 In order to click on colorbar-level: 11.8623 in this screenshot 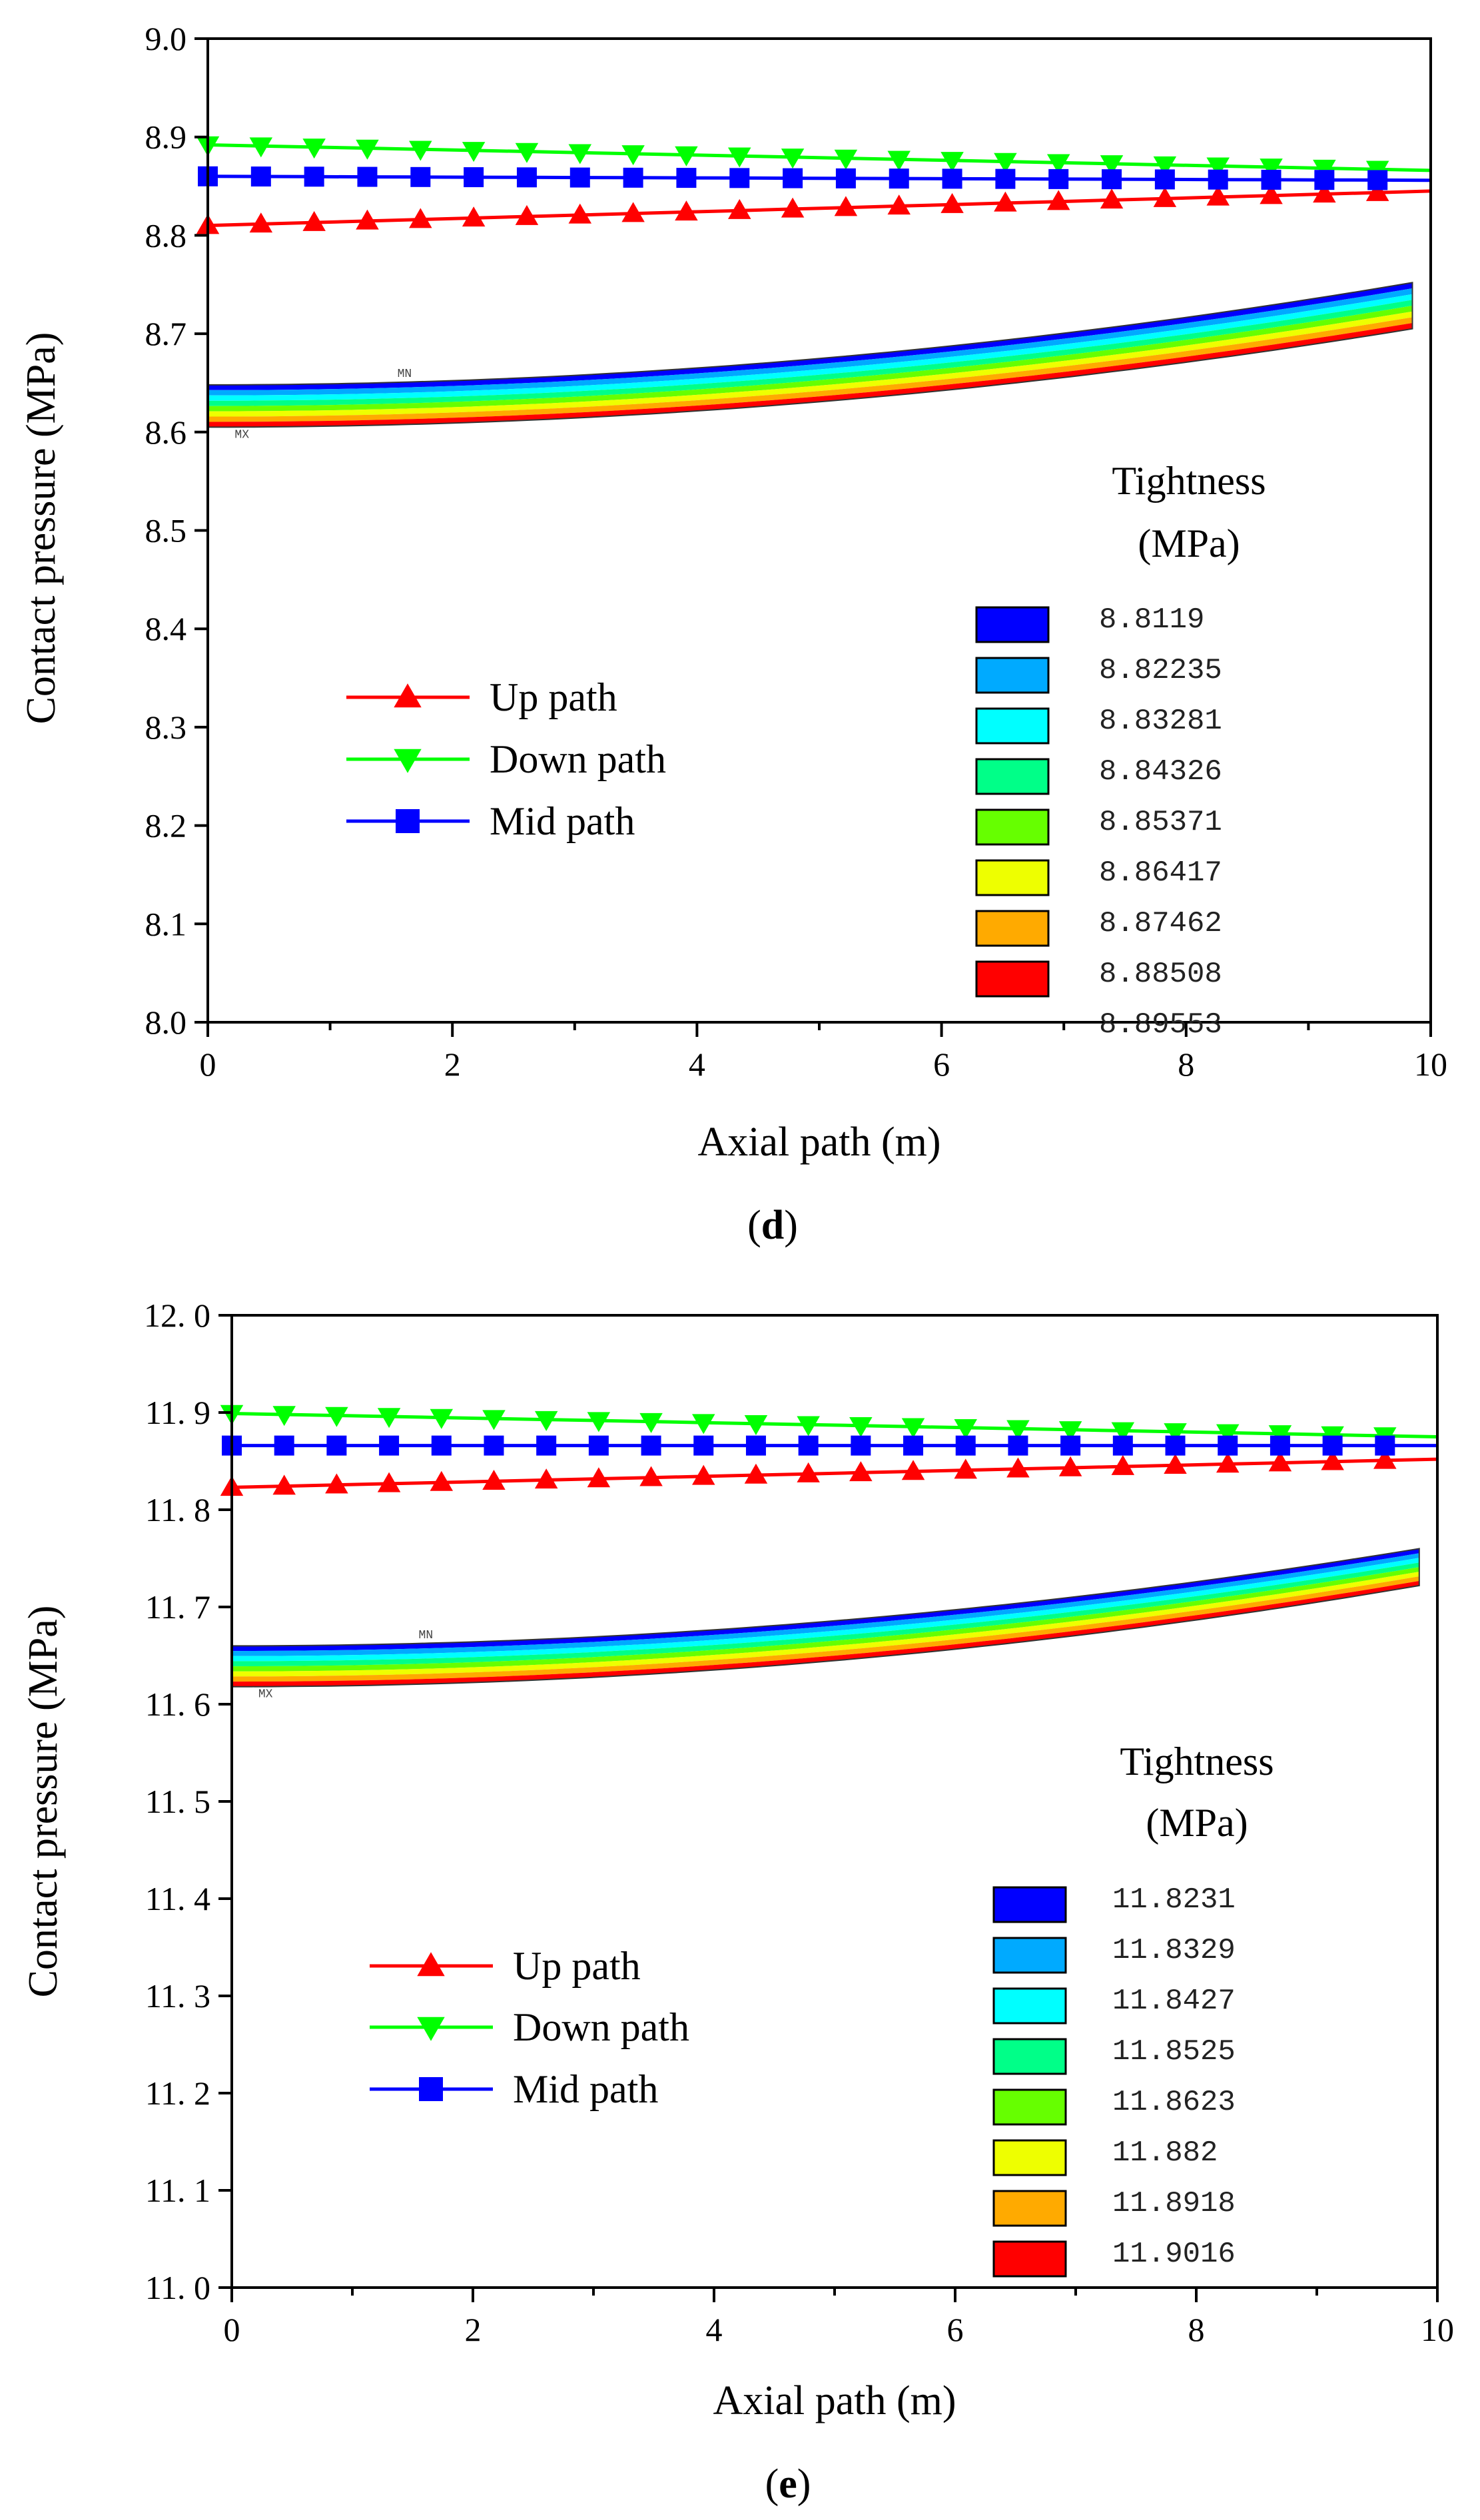, I will do `click(1174, 2102)`.